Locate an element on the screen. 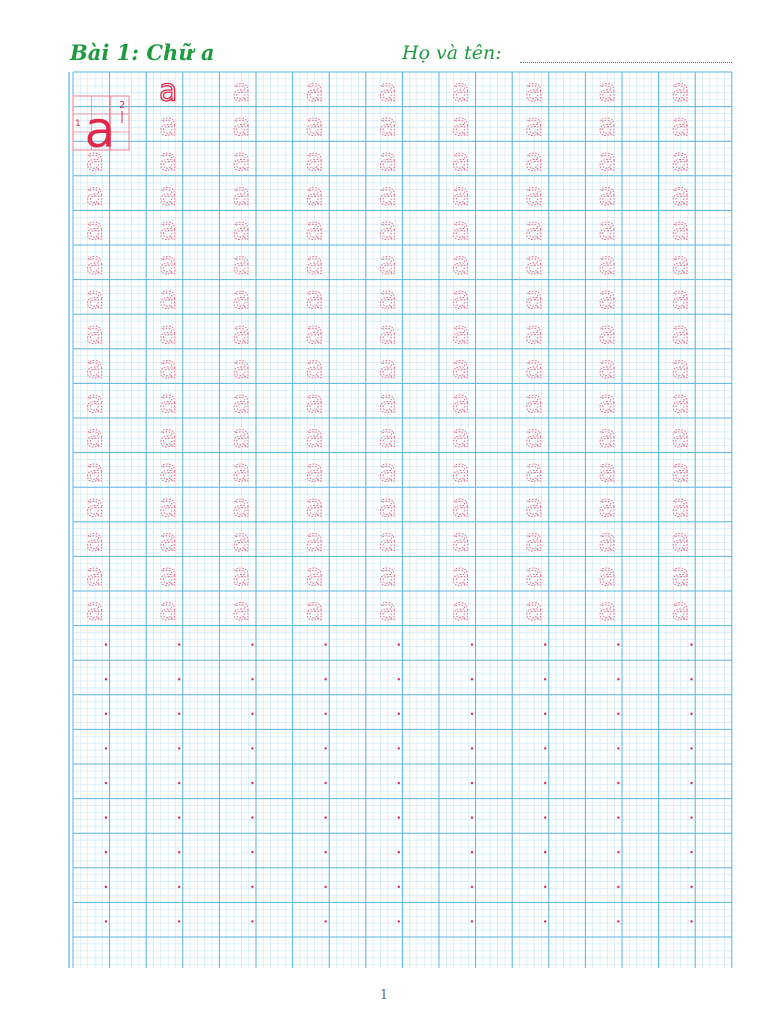  page-number: 1 is located at coordinates (384, 995).